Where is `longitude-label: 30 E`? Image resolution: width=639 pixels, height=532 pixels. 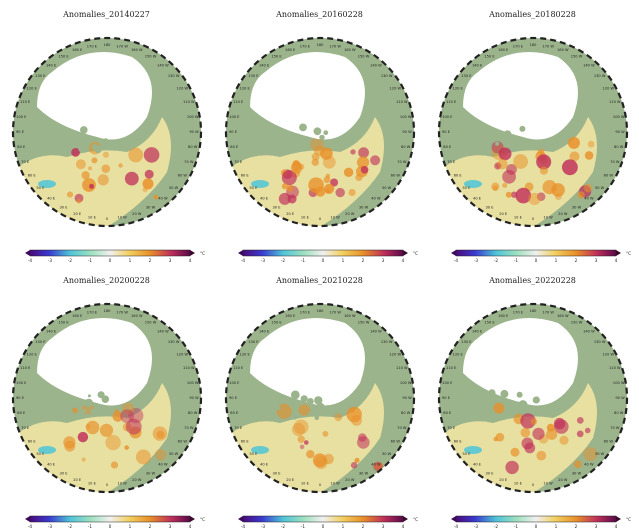 longitude-label: 30 E is located at coordinates (64, 207).